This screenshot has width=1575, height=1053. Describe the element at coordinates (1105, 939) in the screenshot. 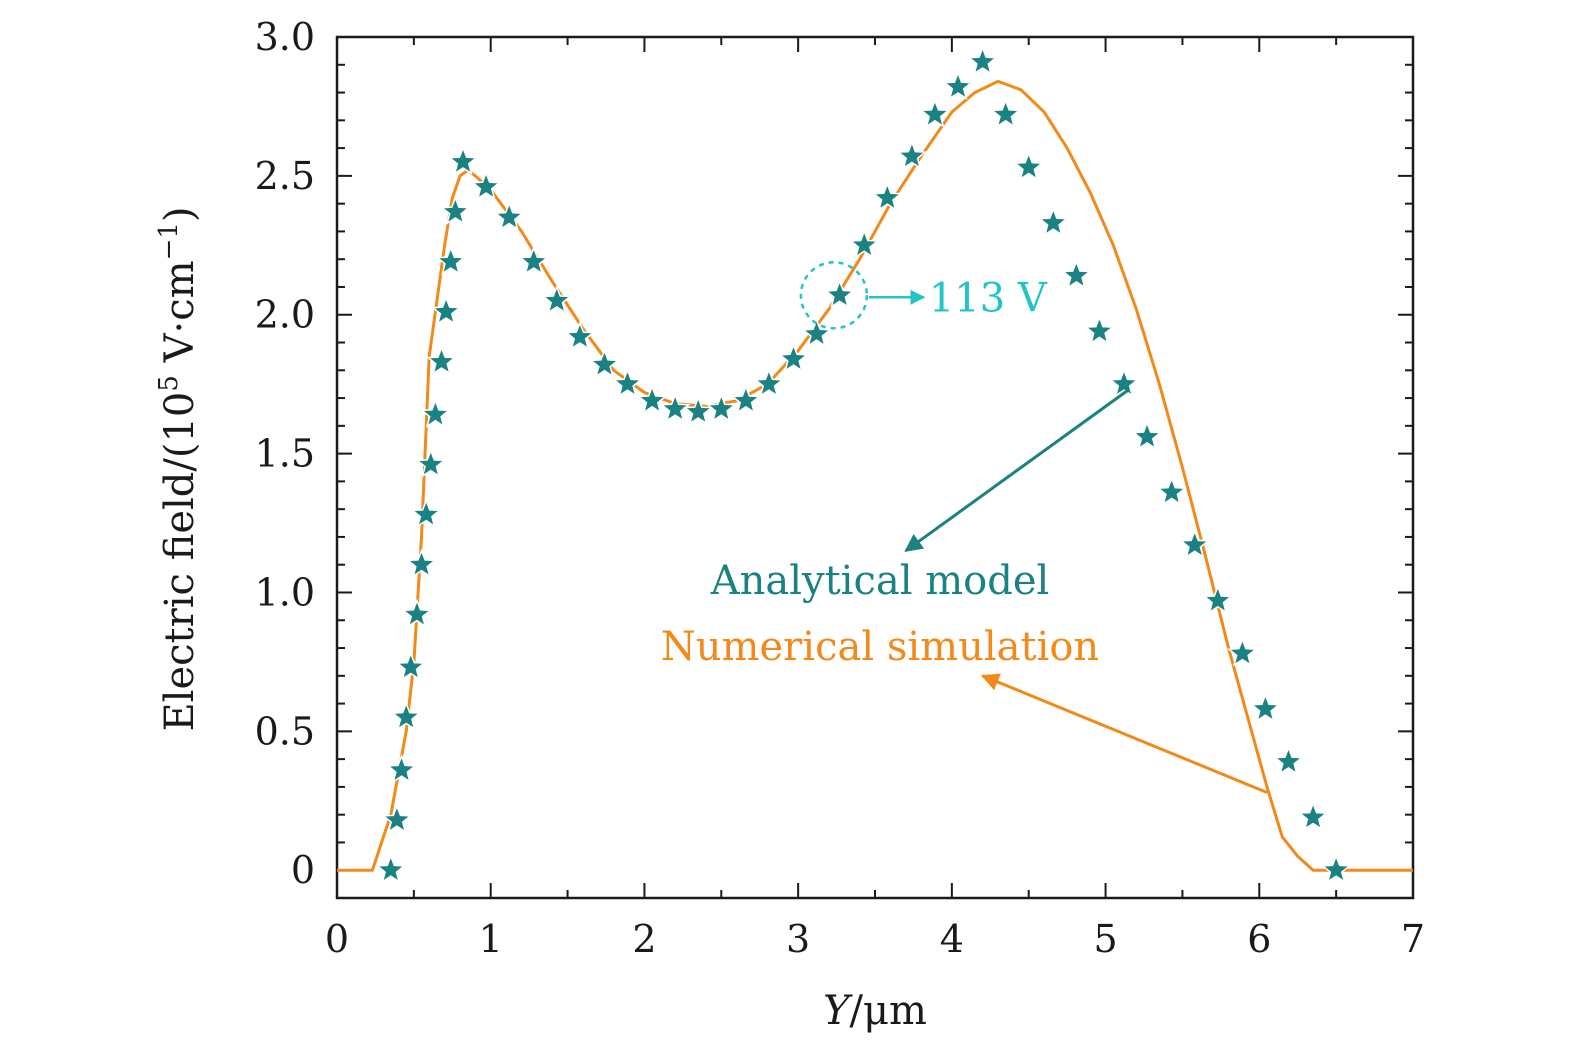

I see `x-tick-label: 5` at that location.